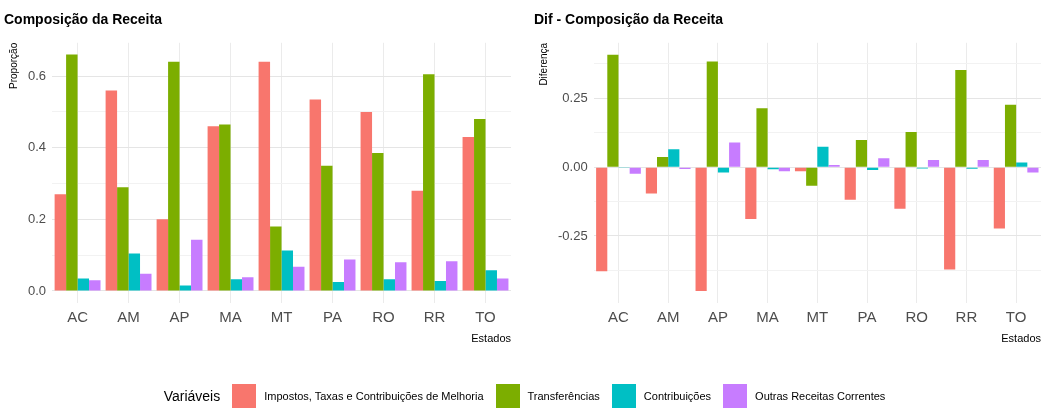 The height and width of the screenshot is (414, 1061). I want to click on legend-label: Transferências, so click(563, 396).